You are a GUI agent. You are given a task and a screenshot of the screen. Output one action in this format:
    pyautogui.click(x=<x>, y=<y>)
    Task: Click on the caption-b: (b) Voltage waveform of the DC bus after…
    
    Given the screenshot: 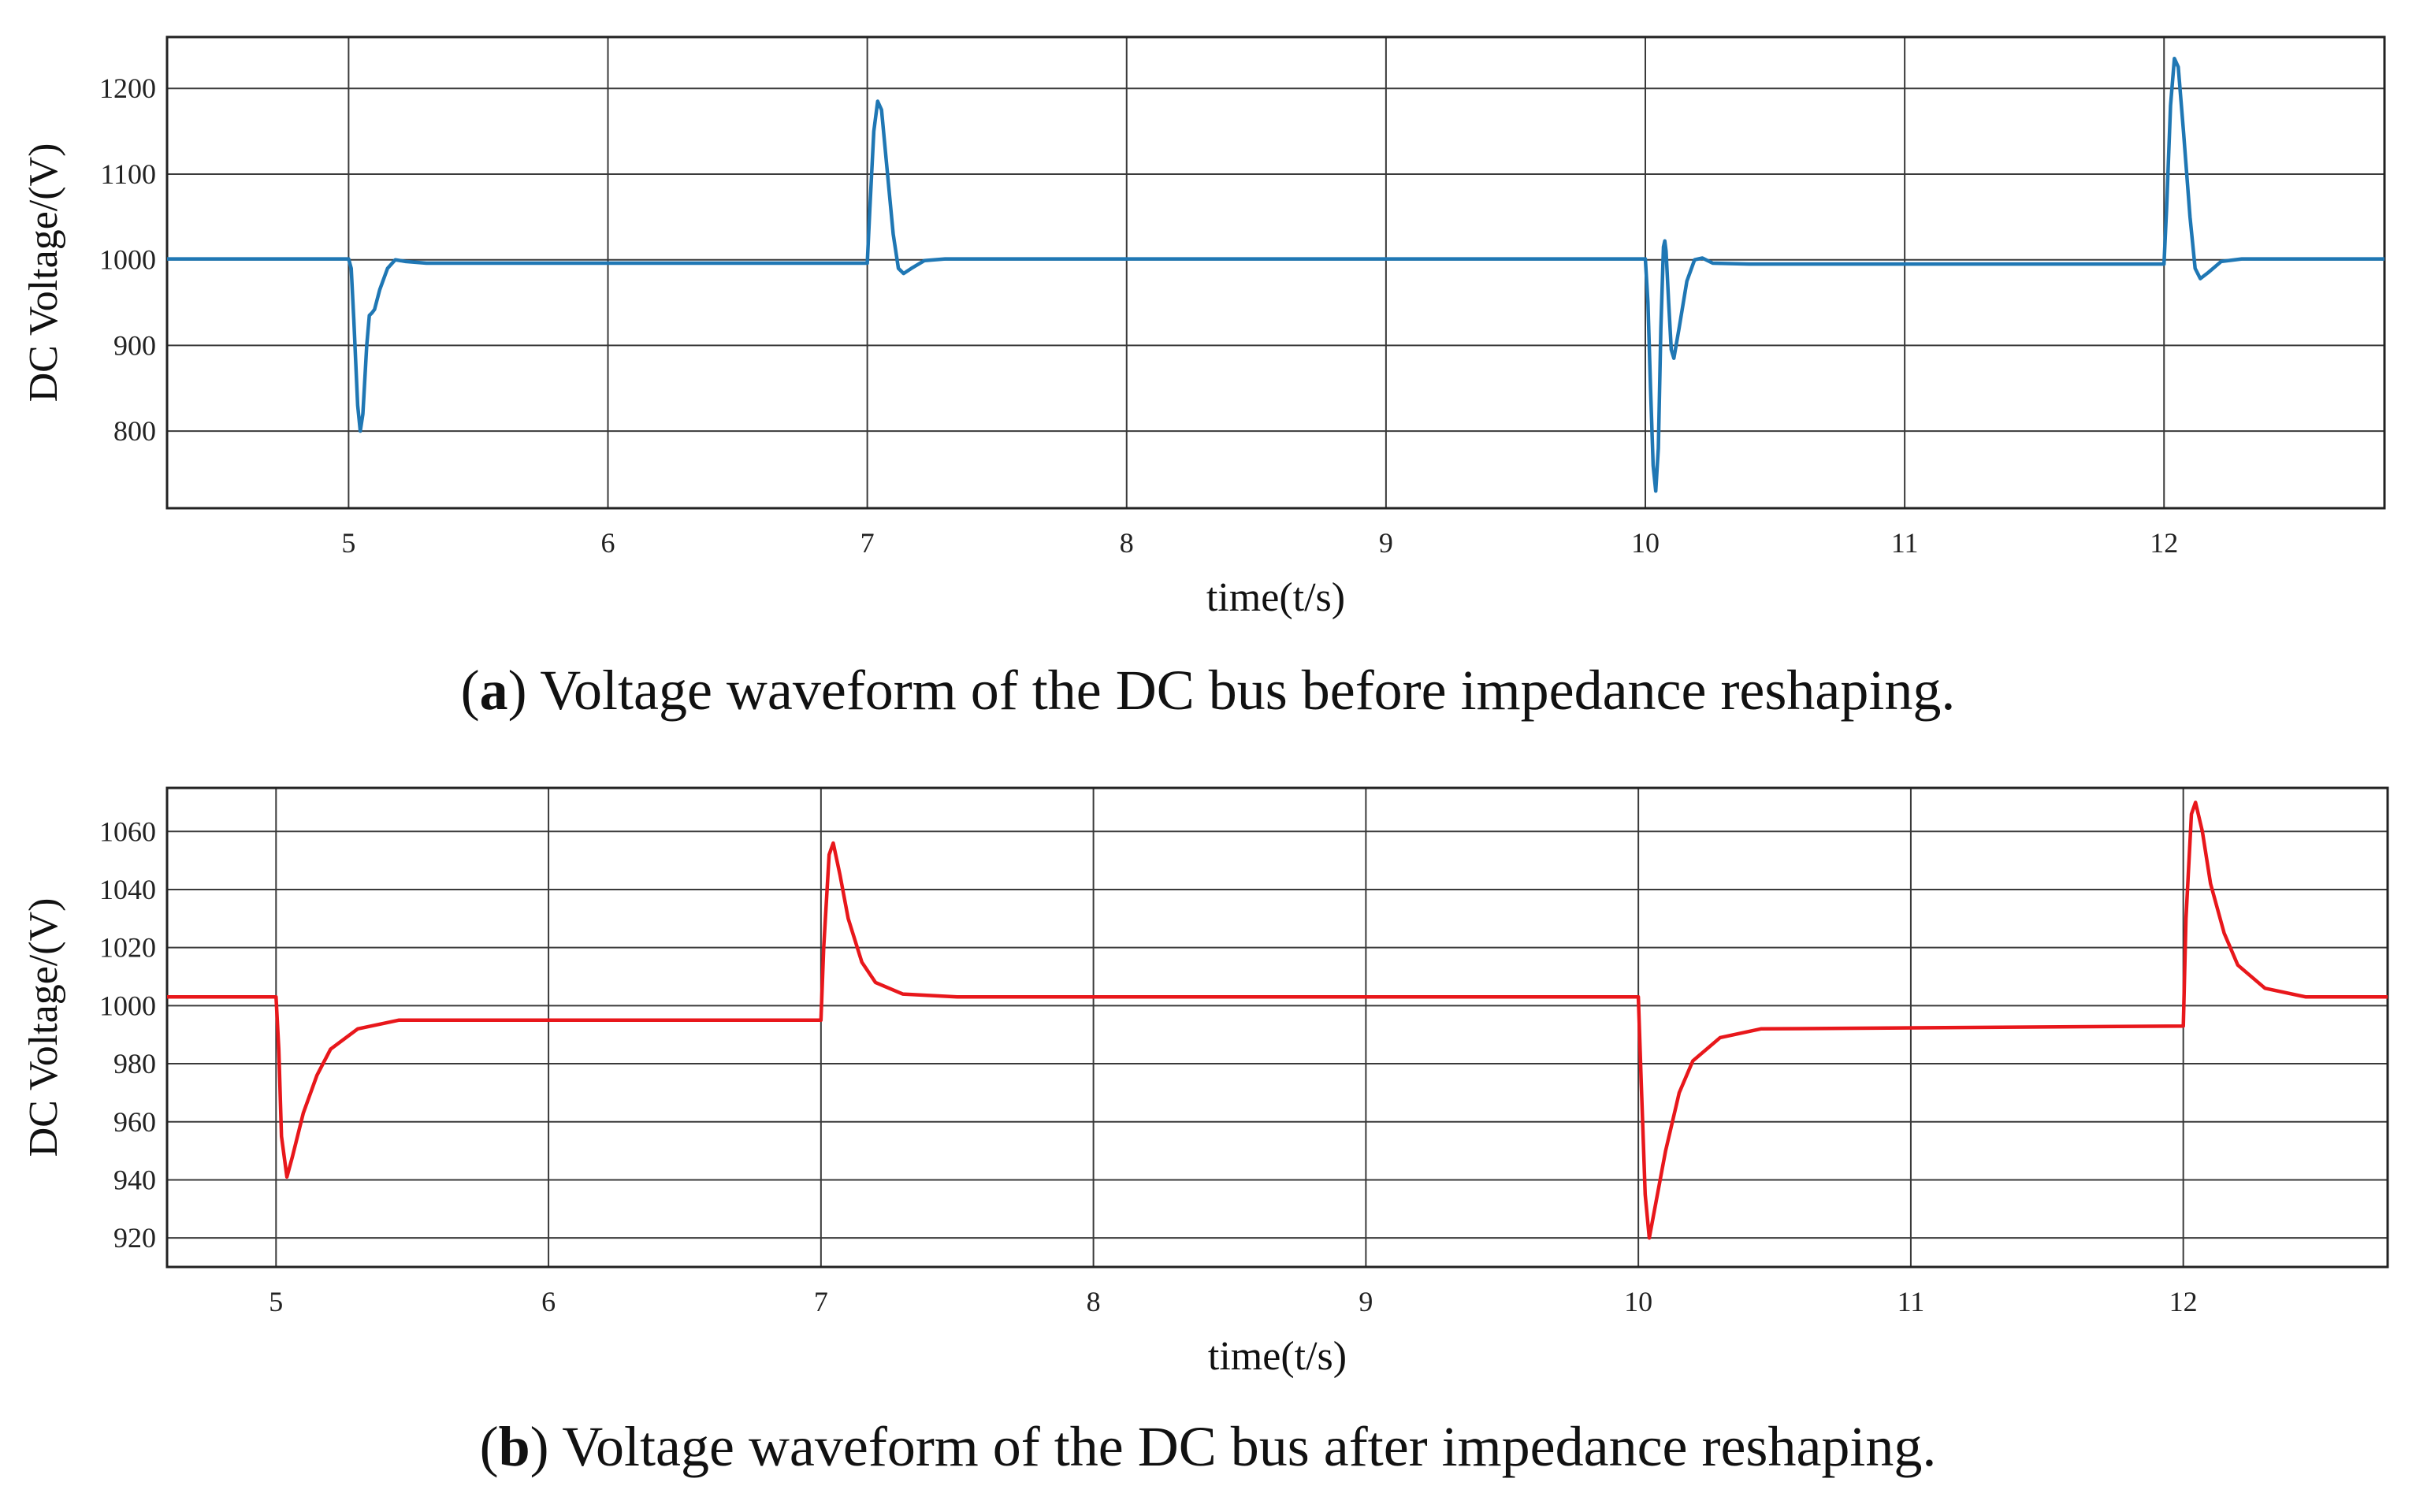 What is the action you would take?
    pyautogui.click(x=1208, y=1447)
    